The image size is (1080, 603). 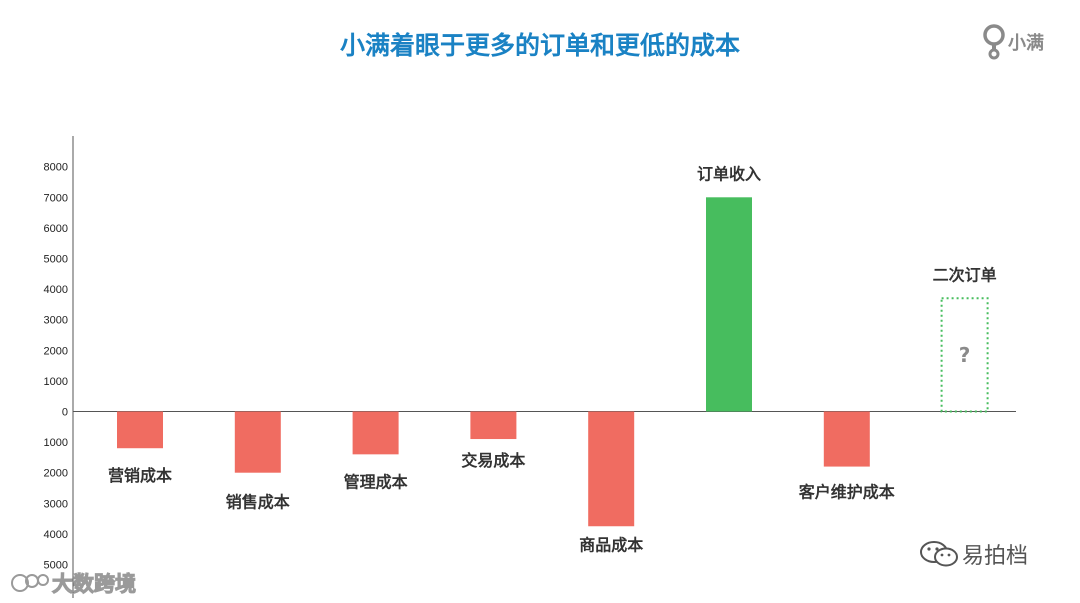 I want to click on bar-placeholder, so click(x=964, y=355).